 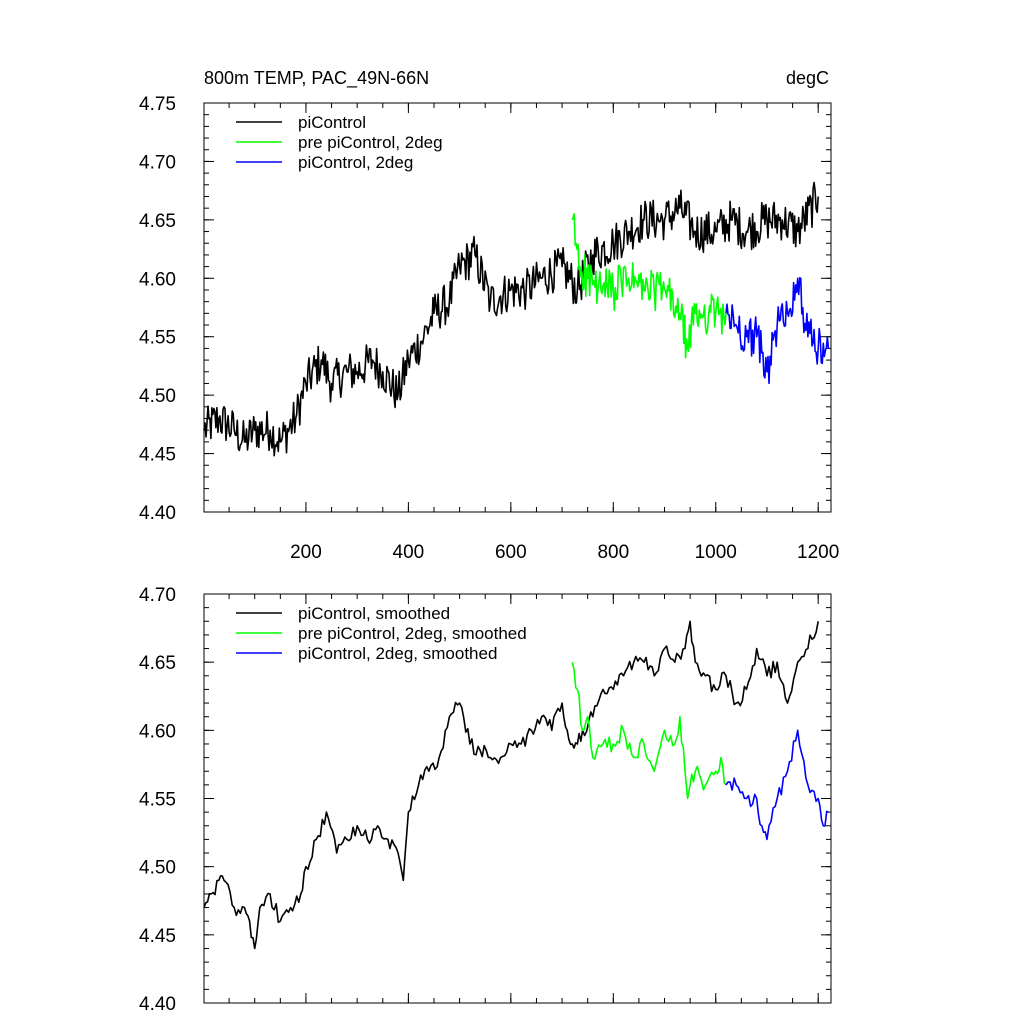 What do you see at coordinates (370, 142) in the screenshot?
I see `top-plot-legend-label: pre piControl, 2deg` at bounding box center [370, 142].